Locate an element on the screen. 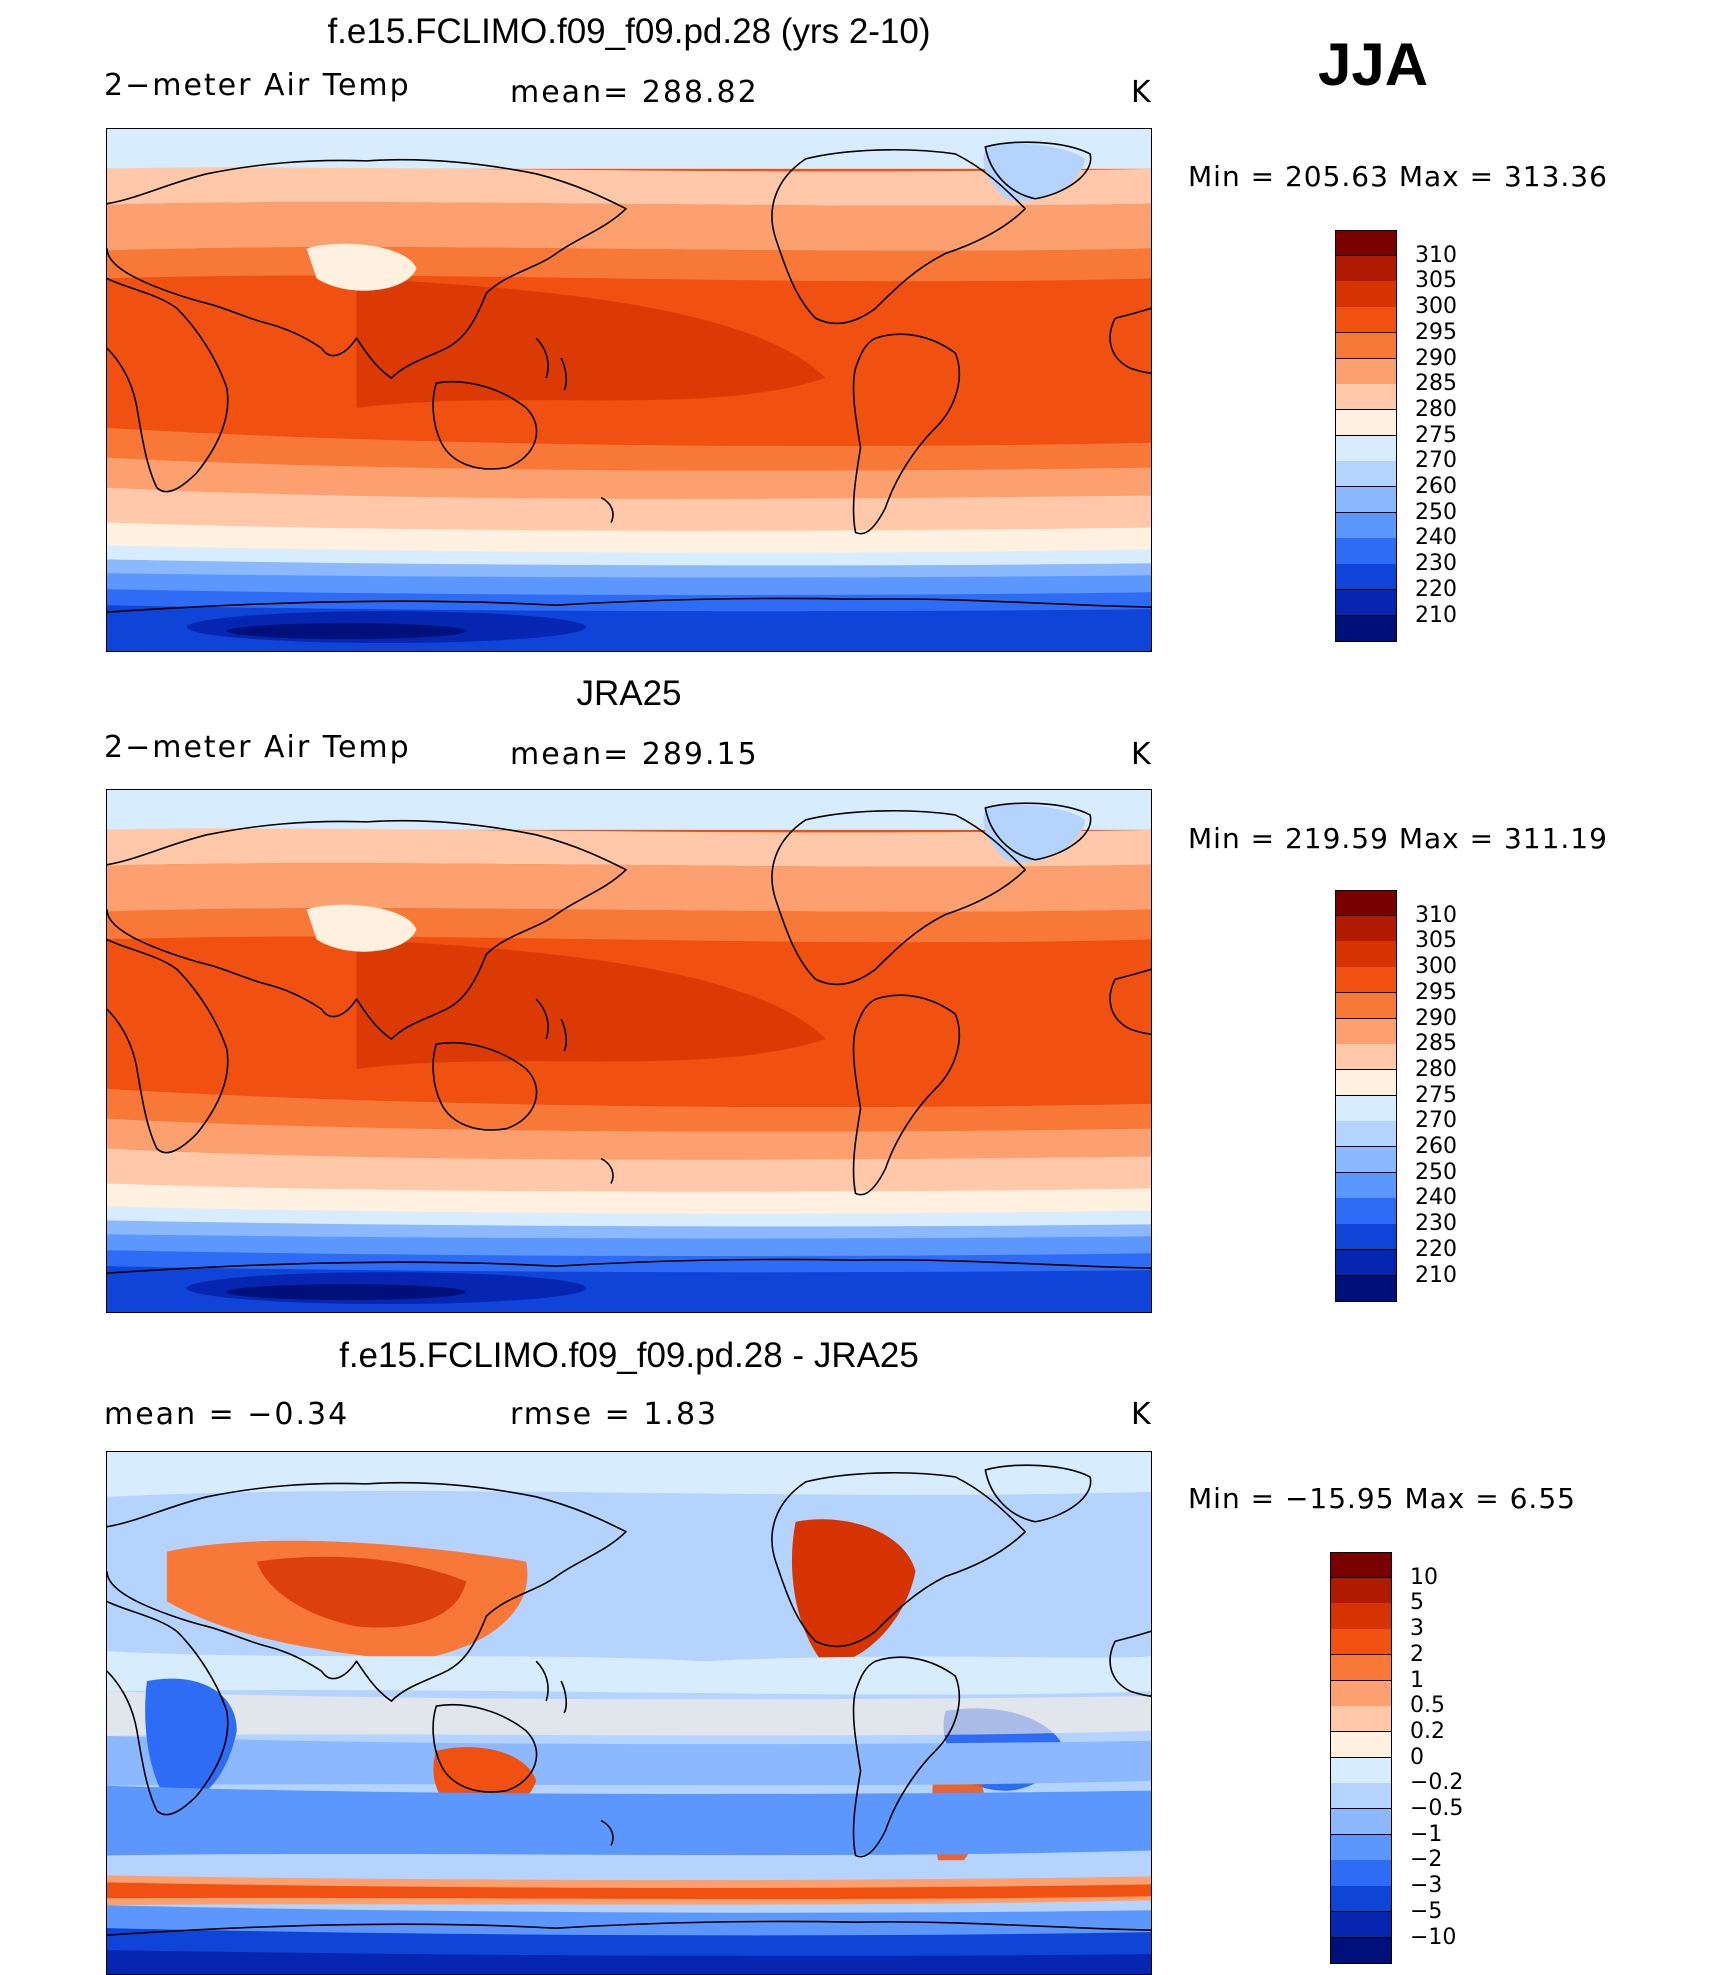 The image size is (1710, 1975). colorbar-tick-label: −1 is located at coordinates (1426, 1834).